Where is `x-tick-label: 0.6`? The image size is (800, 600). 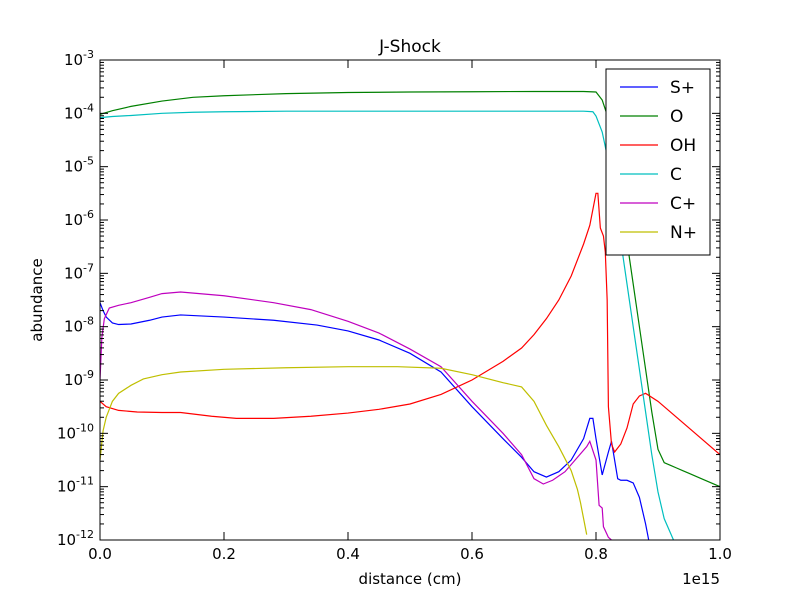 x-tick-label: 0.6 is located at coordinates (472, 554).